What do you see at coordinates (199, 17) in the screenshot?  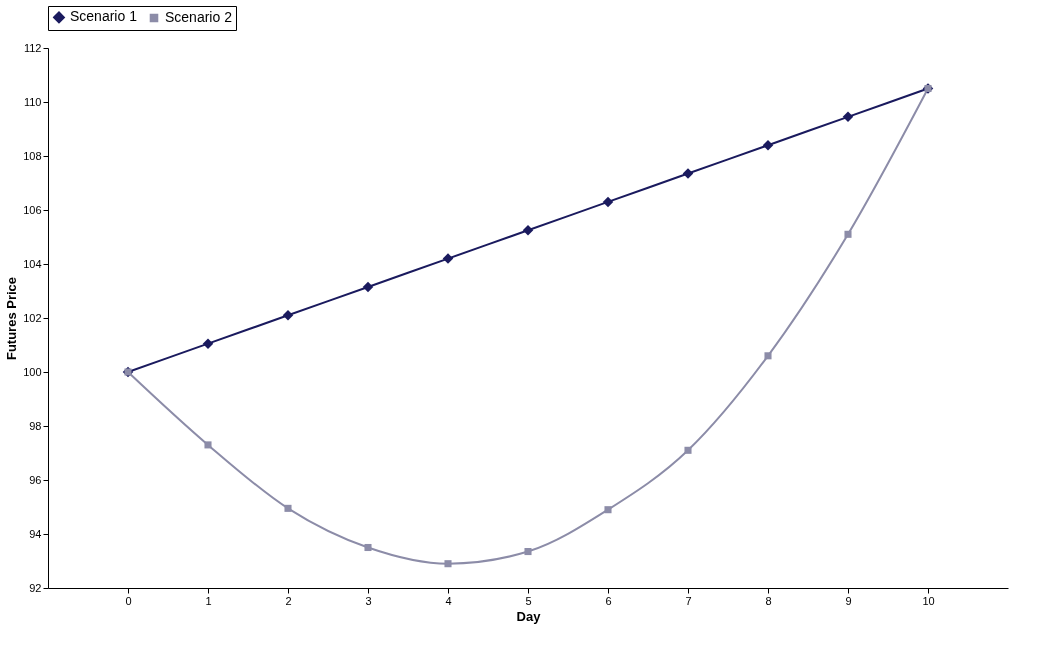 I see `legend-label: Scenario 2` at bounding box center [199, 17].